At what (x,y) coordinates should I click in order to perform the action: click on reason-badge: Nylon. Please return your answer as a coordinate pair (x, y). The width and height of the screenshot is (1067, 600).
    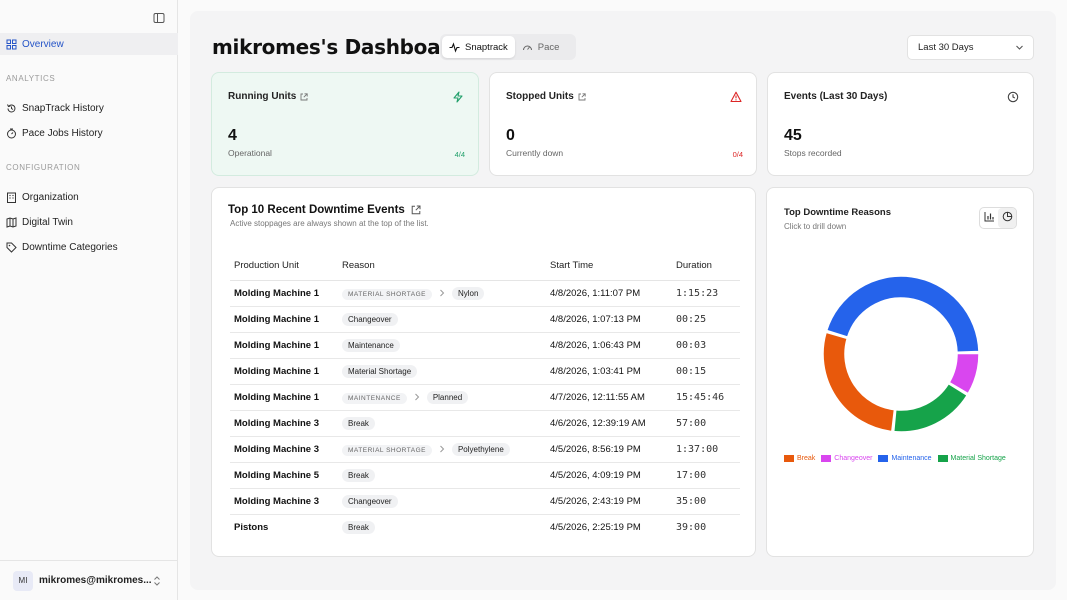
    Looking at the image, I should click on (468, 293).